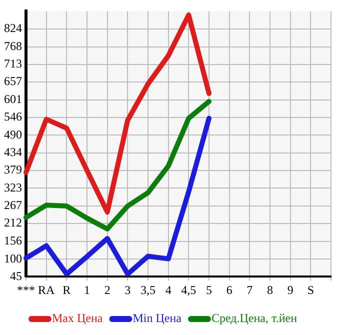  I want to click on y-tick-label: 267, so click(13, 205).